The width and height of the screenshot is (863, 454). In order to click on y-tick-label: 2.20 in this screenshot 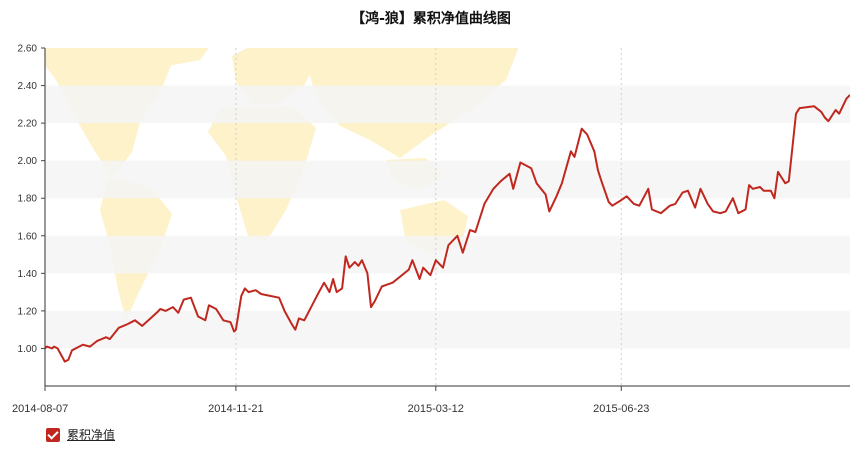, I will do `click(28, 124)`.